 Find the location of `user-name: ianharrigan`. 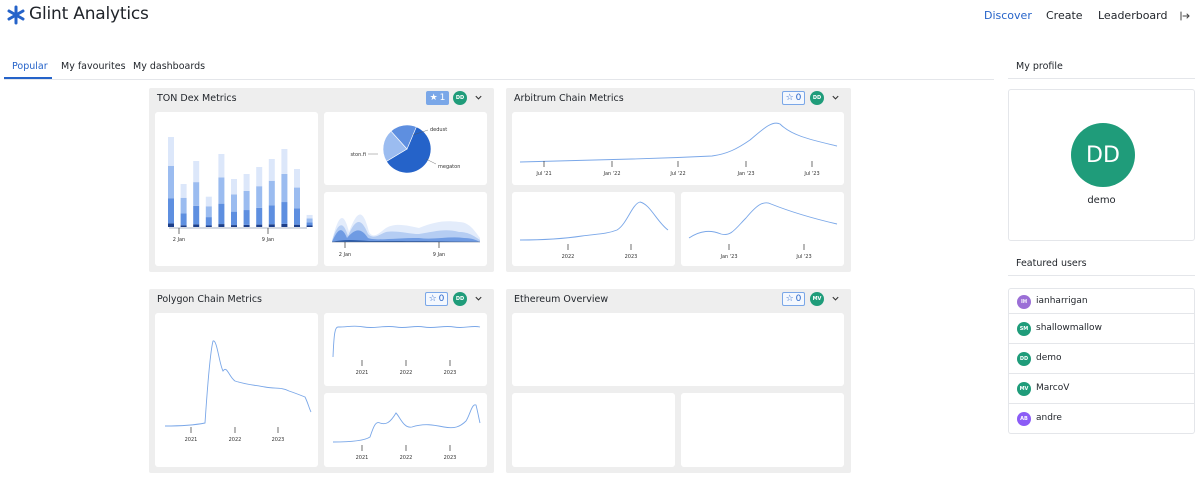

user-name: ianharrigan is located at coordinates (1062, 301).